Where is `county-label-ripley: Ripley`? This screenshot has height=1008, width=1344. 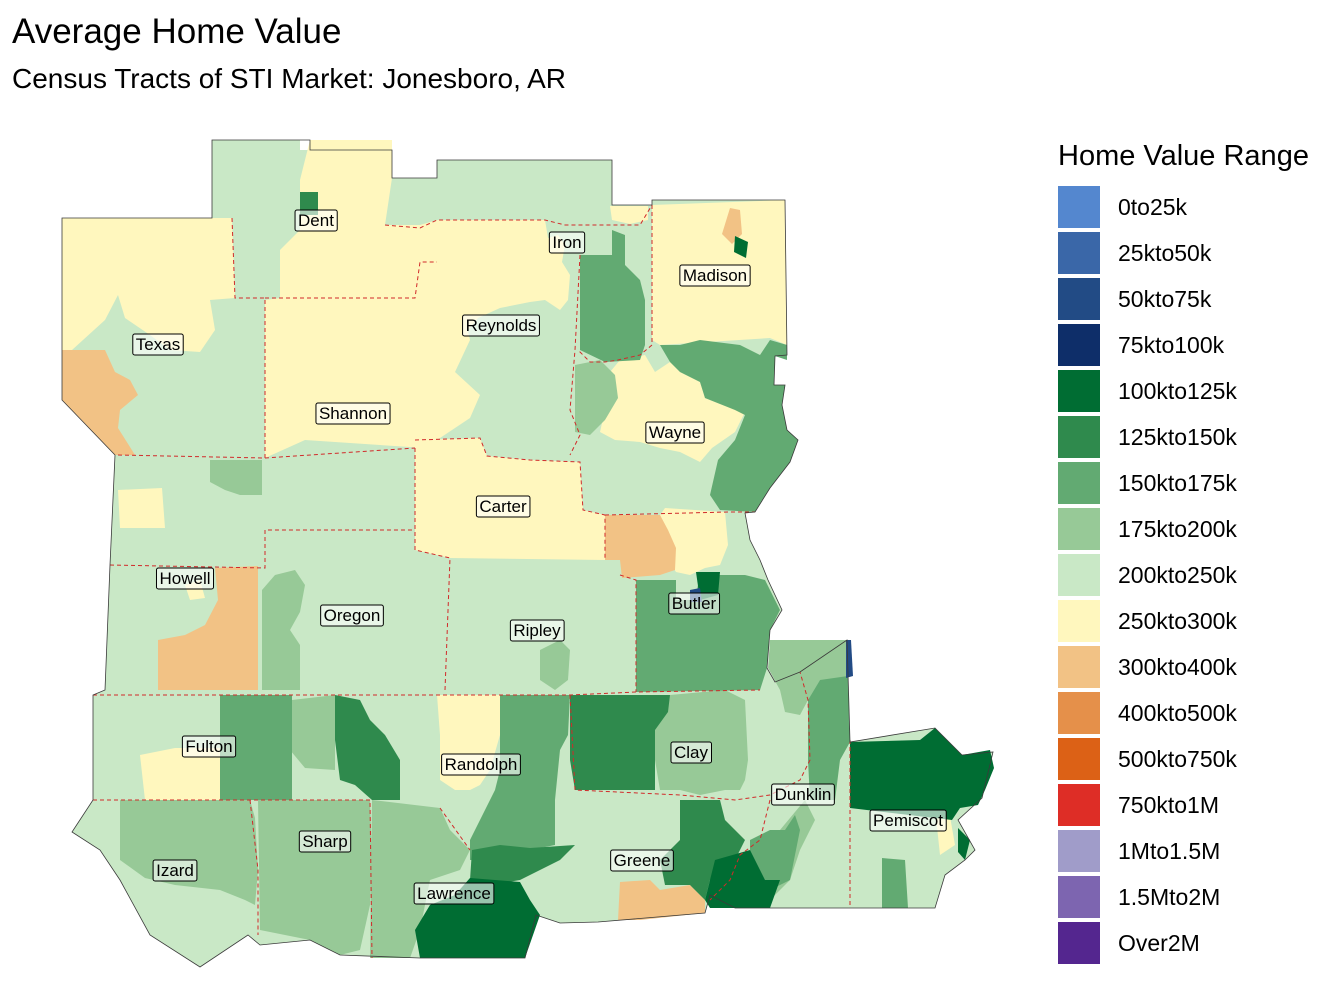
county-label-ripley: Ripley is located at coordinates (537, 630).